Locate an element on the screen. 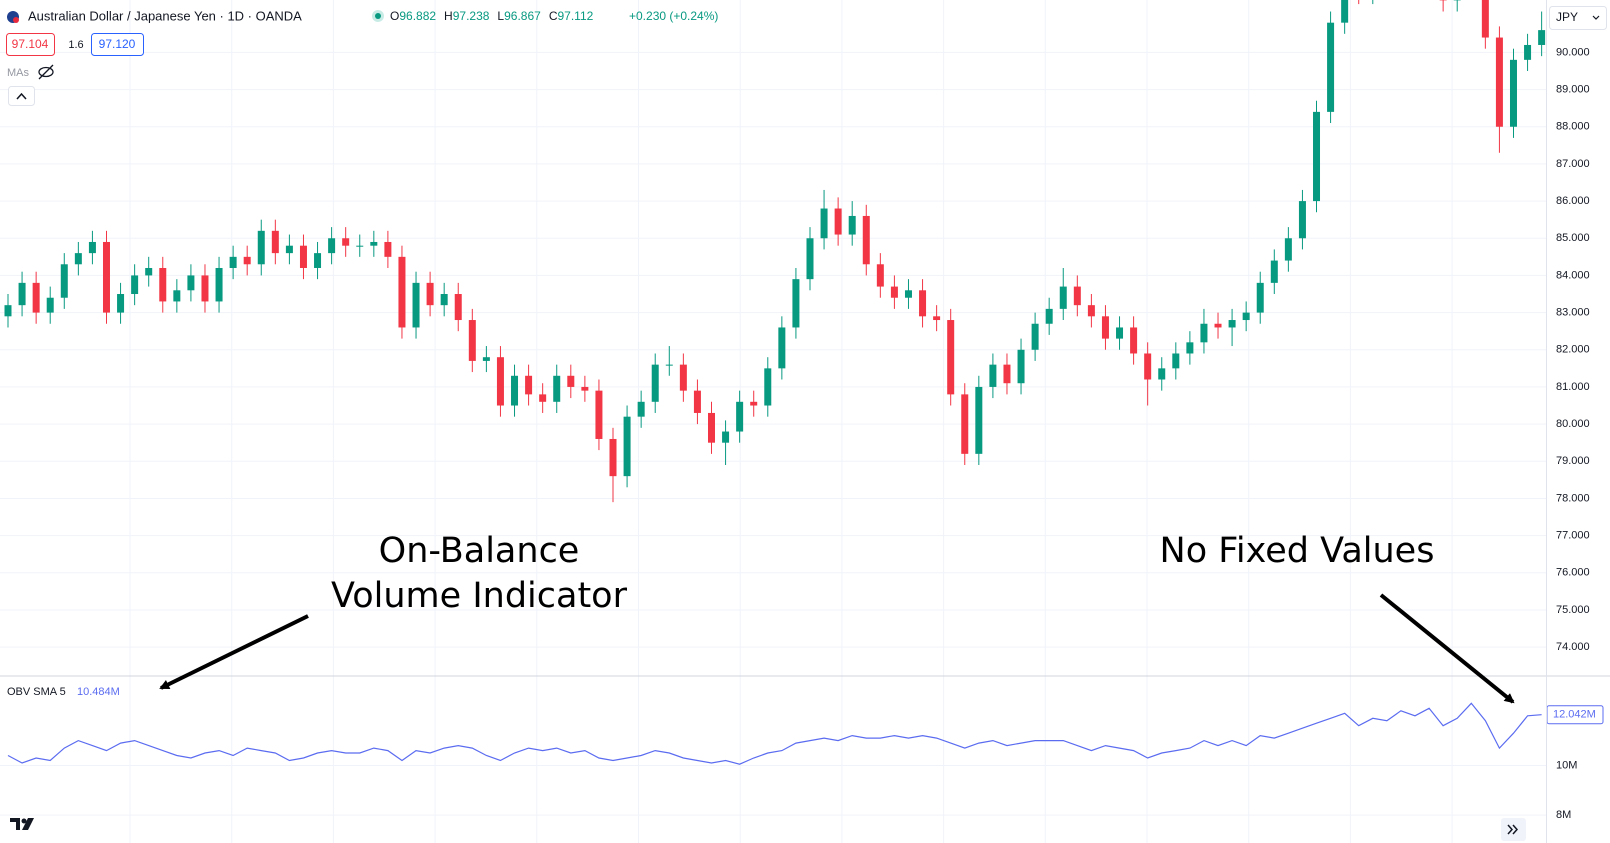 Image resolution: width=1610 pixels, height=843 pixels. ohlc-label: H is located at coordinates (448, 16).